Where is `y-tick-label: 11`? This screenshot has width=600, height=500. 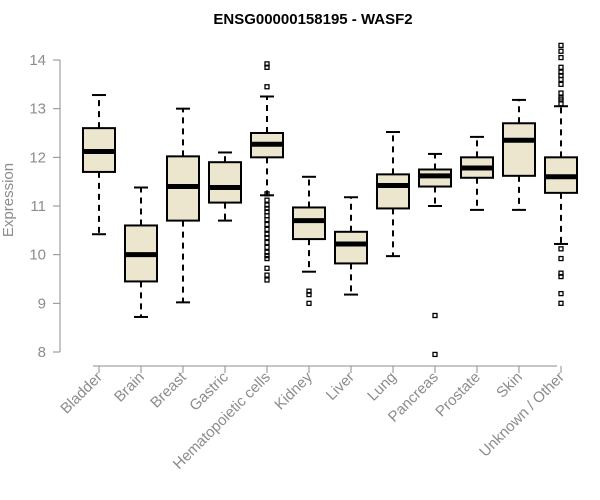 y-tick-label: 11 is located at coordinates (38, 206).